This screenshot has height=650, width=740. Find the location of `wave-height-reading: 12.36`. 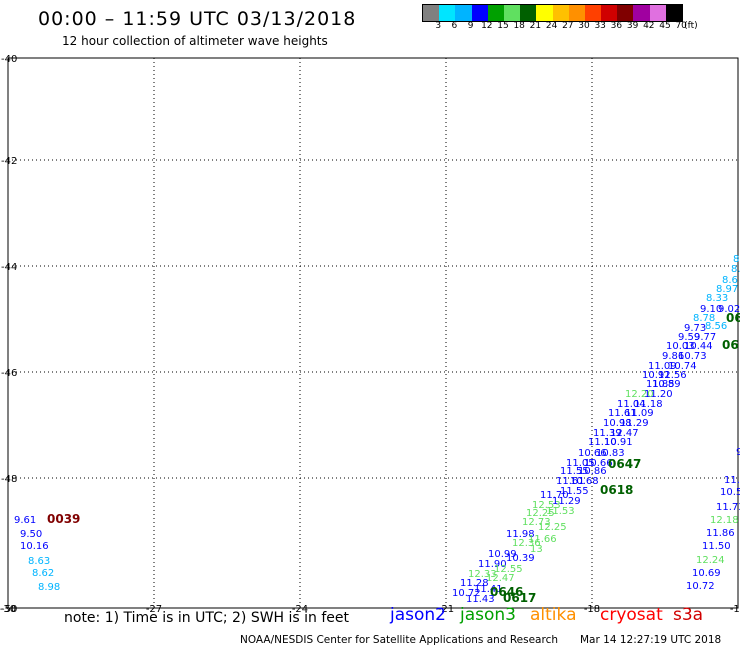

wave-height-reading: 12.36 is located at coordinates (526, 543).